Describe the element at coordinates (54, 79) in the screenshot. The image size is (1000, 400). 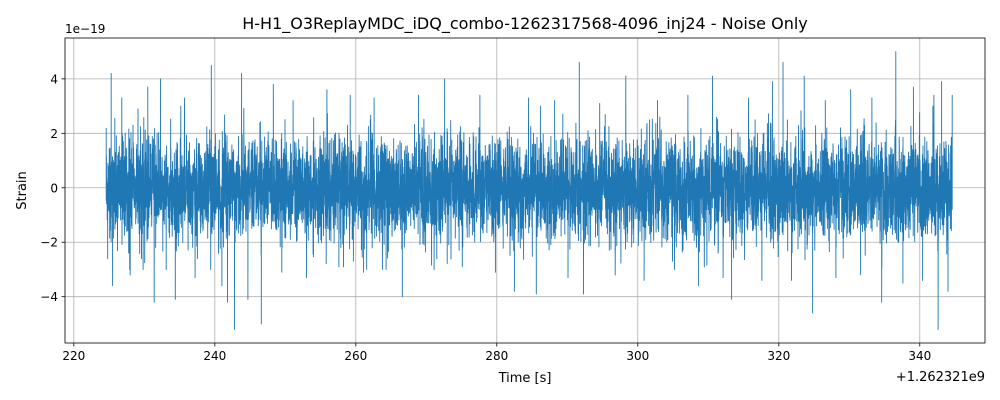
I see `y-tick-label: 4` at that location.